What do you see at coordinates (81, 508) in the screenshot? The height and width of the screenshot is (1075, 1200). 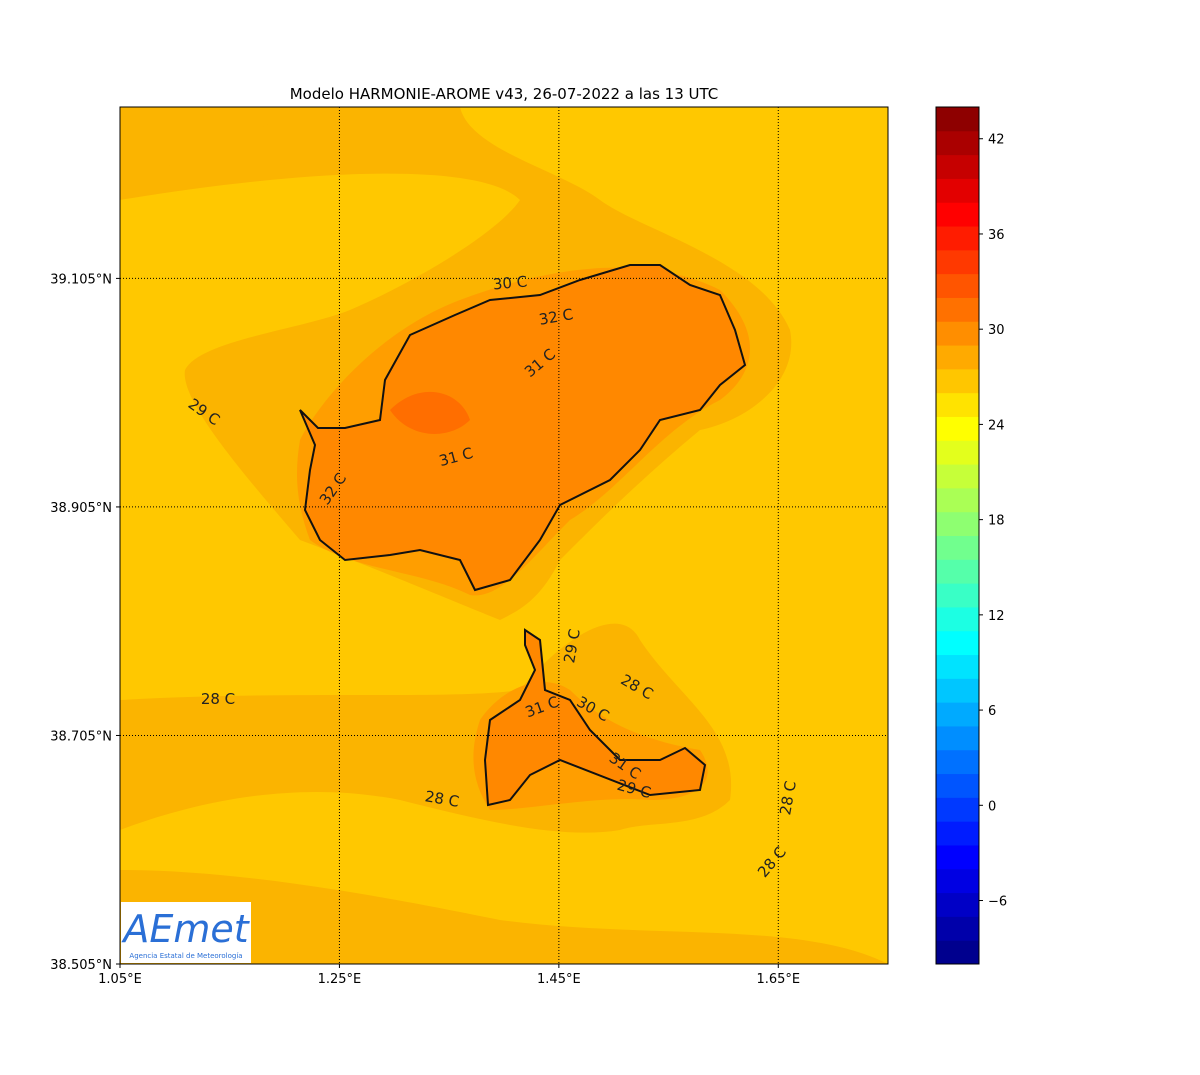 I see `y-tick-label: 38.905°N` at bounding box center [81, 508].